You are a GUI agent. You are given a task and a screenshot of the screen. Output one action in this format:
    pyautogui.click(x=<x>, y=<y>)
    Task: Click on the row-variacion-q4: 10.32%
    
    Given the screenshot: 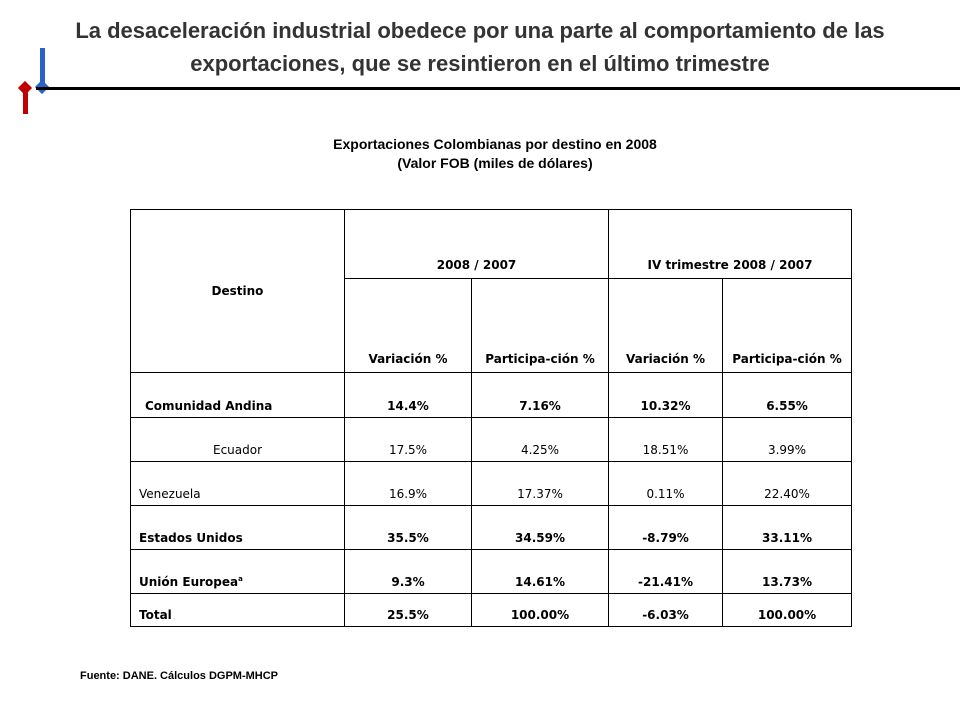 What is the action you would take?
    pyautogui.click(x=666, y=395)
    